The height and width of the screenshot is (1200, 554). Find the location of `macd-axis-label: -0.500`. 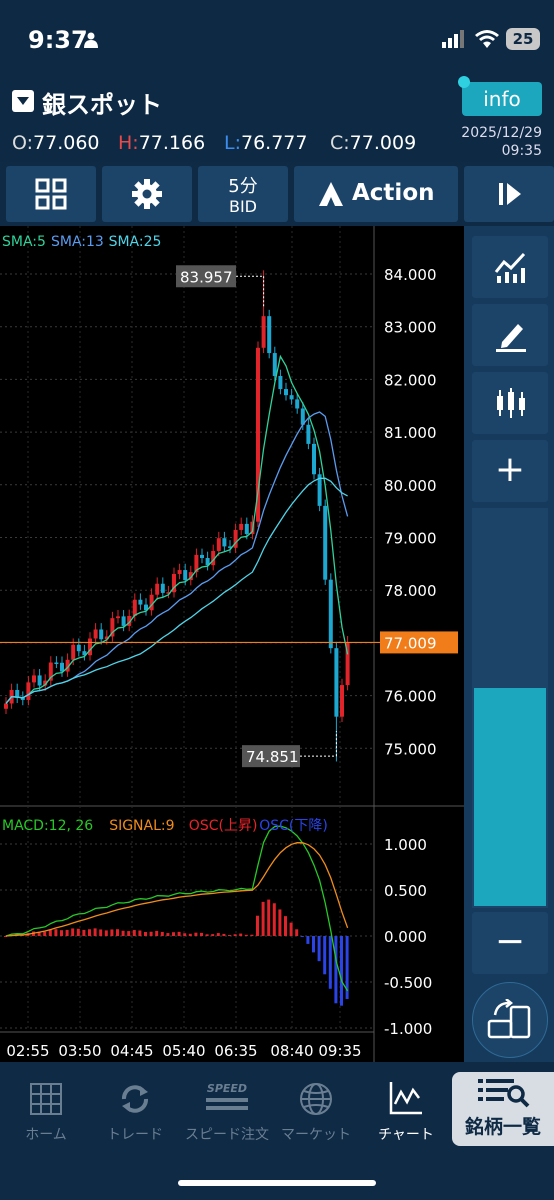

macd-axis-label: -0.500 is located at coordinates (408, 983).